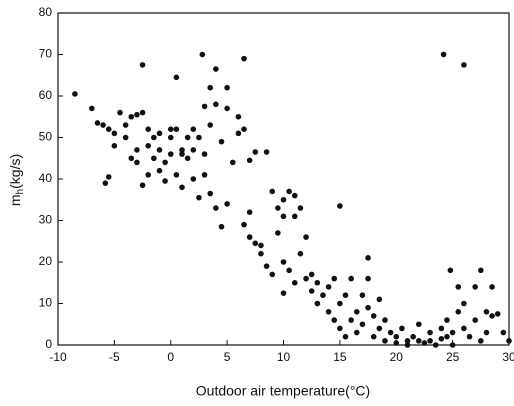  I want to click on y-tick-label: 60, so click(46, 95).